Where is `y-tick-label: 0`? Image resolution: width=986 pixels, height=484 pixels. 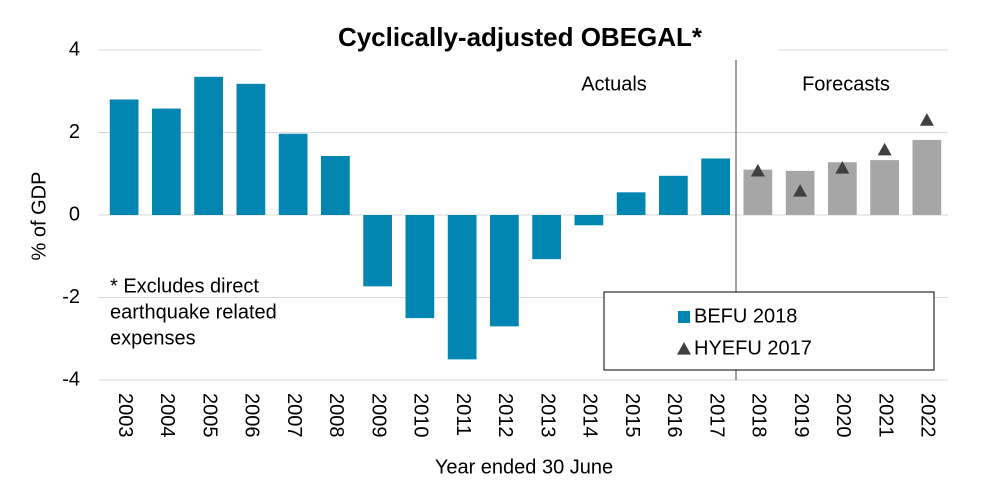
y-tick-label: 0 is located at coordinates (74, 214).